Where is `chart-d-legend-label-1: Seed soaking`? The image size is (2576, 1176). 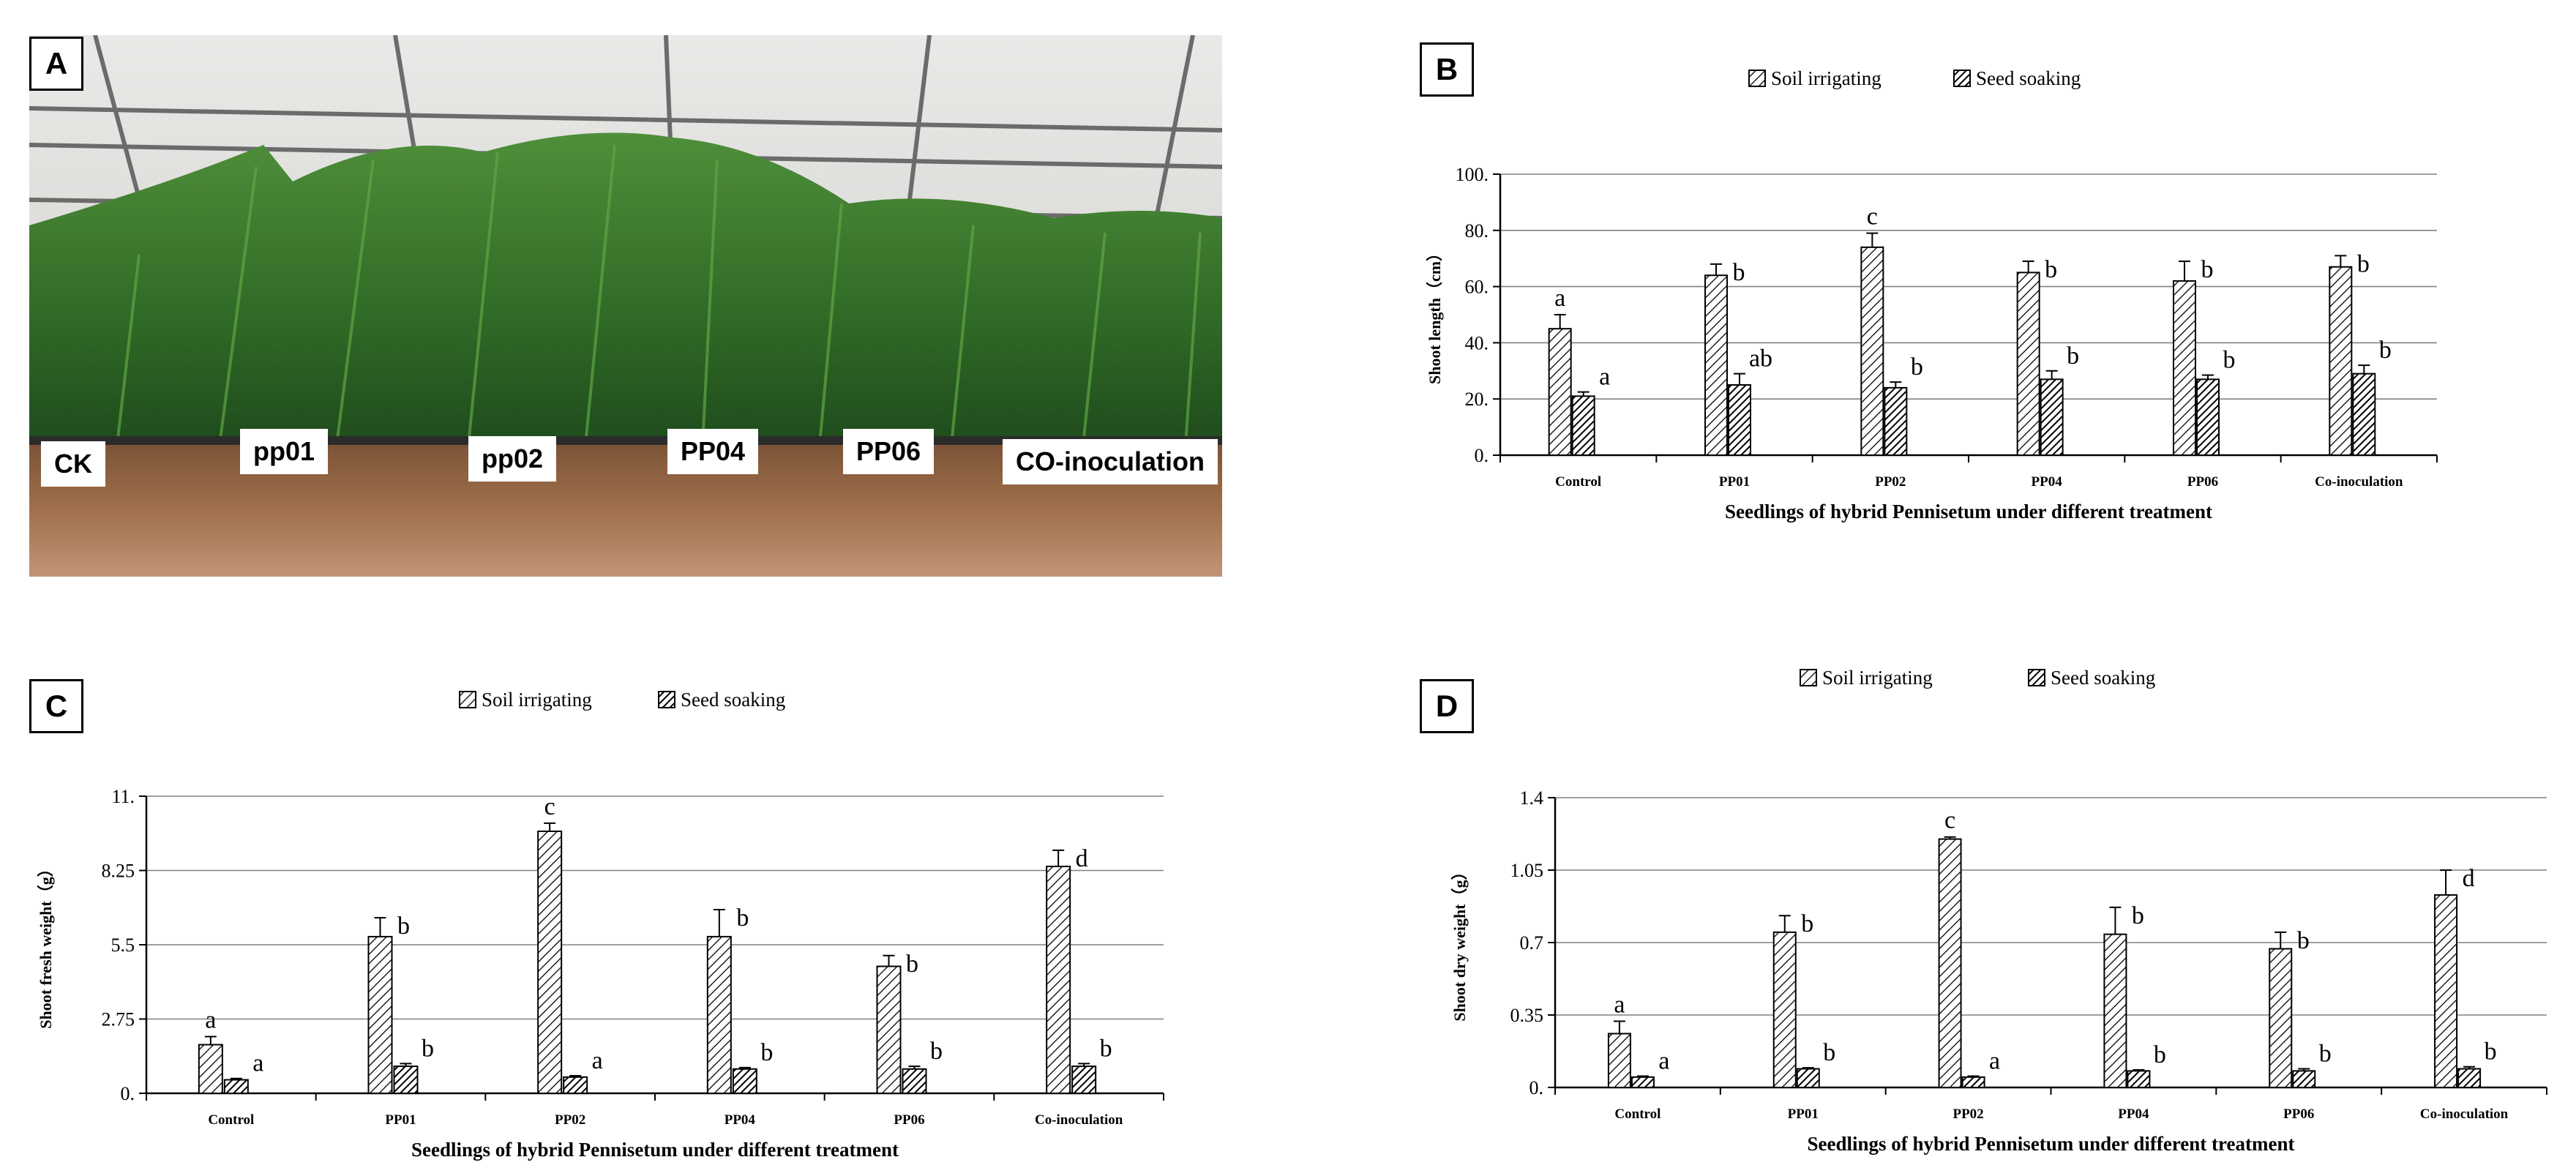 chart-d-legend-label-1: Seed soaking is located at coordinates (2103, 678).